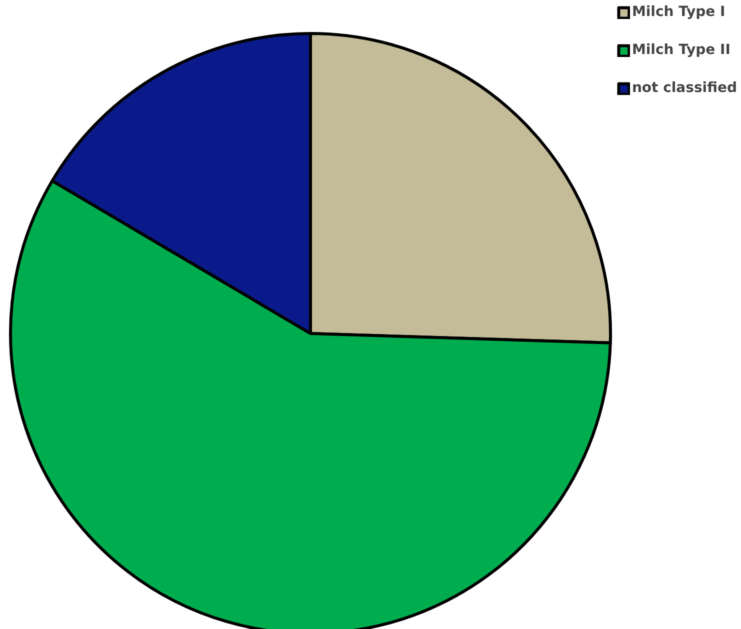  I want to click on legend-label: Milch Type II, so click(681, 50).